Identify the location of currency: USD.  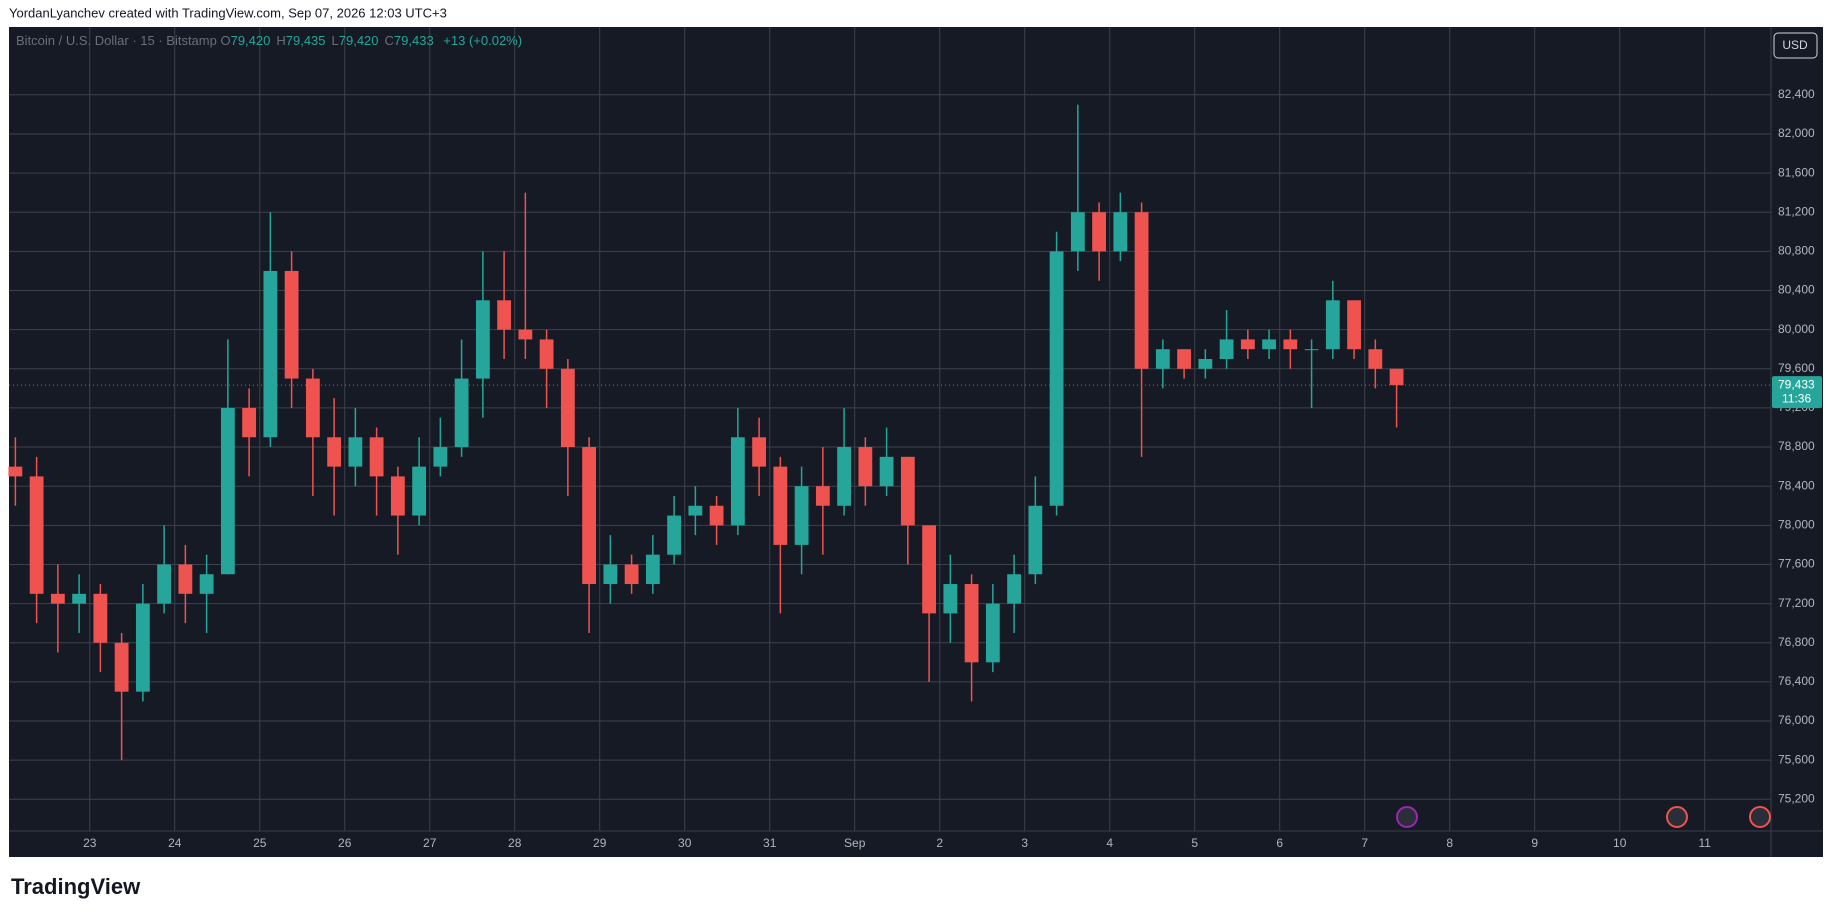
(1795, 45).